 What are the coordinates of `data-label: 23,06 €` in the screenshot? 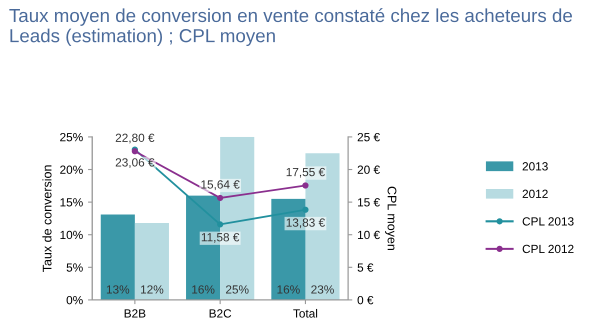 It's located at (135, 163).